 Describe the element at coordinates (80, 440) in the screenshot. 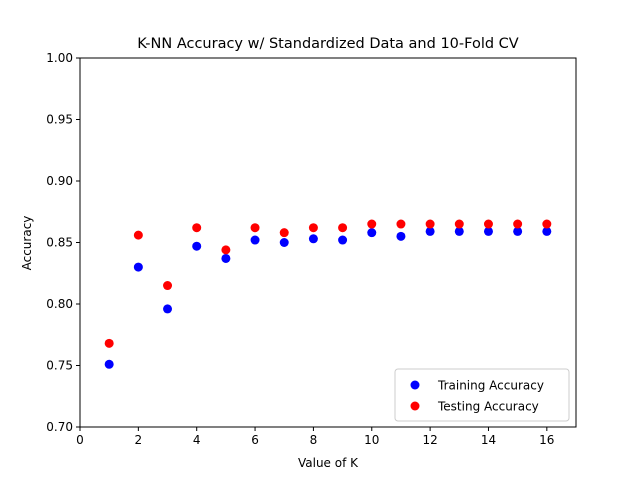

I see `x-tick-label: 0` at that location.